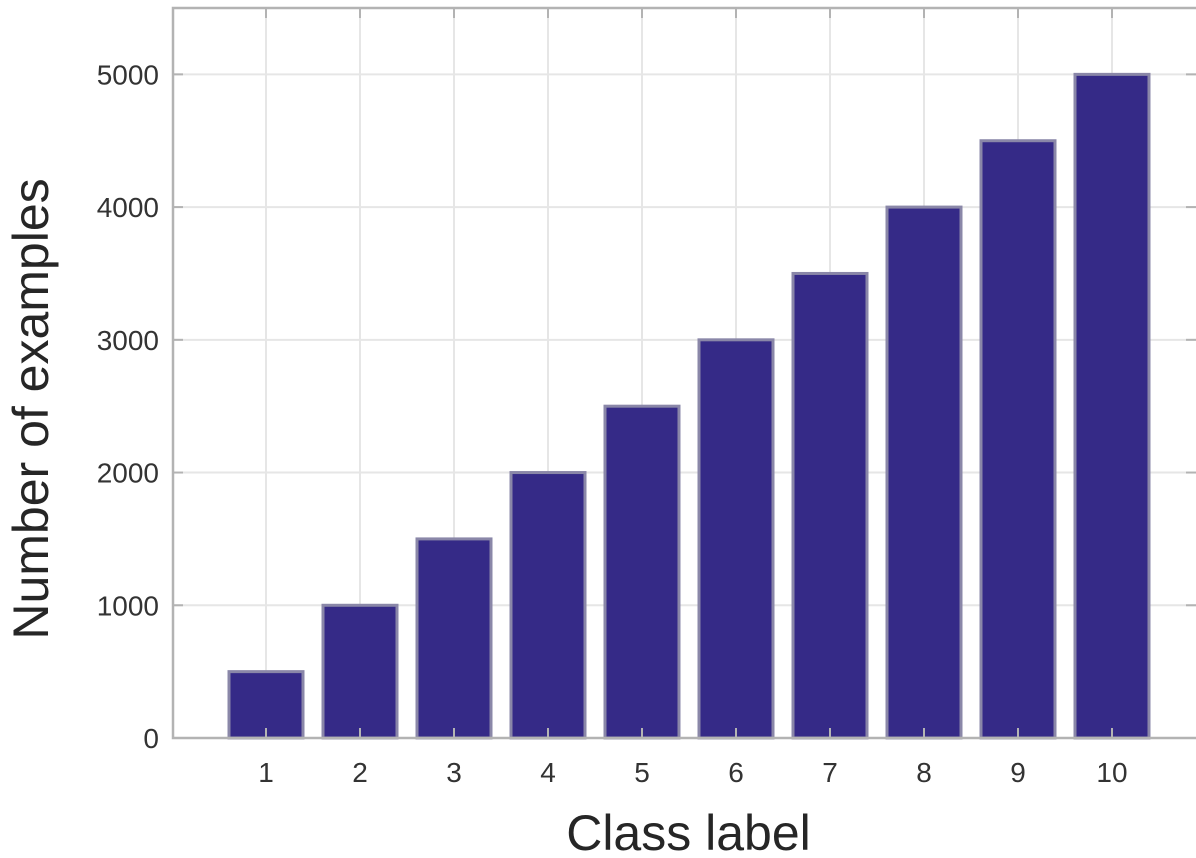 The image size is (1196, 858). I want to click on x-tick-label: 4, so click(548, 772).